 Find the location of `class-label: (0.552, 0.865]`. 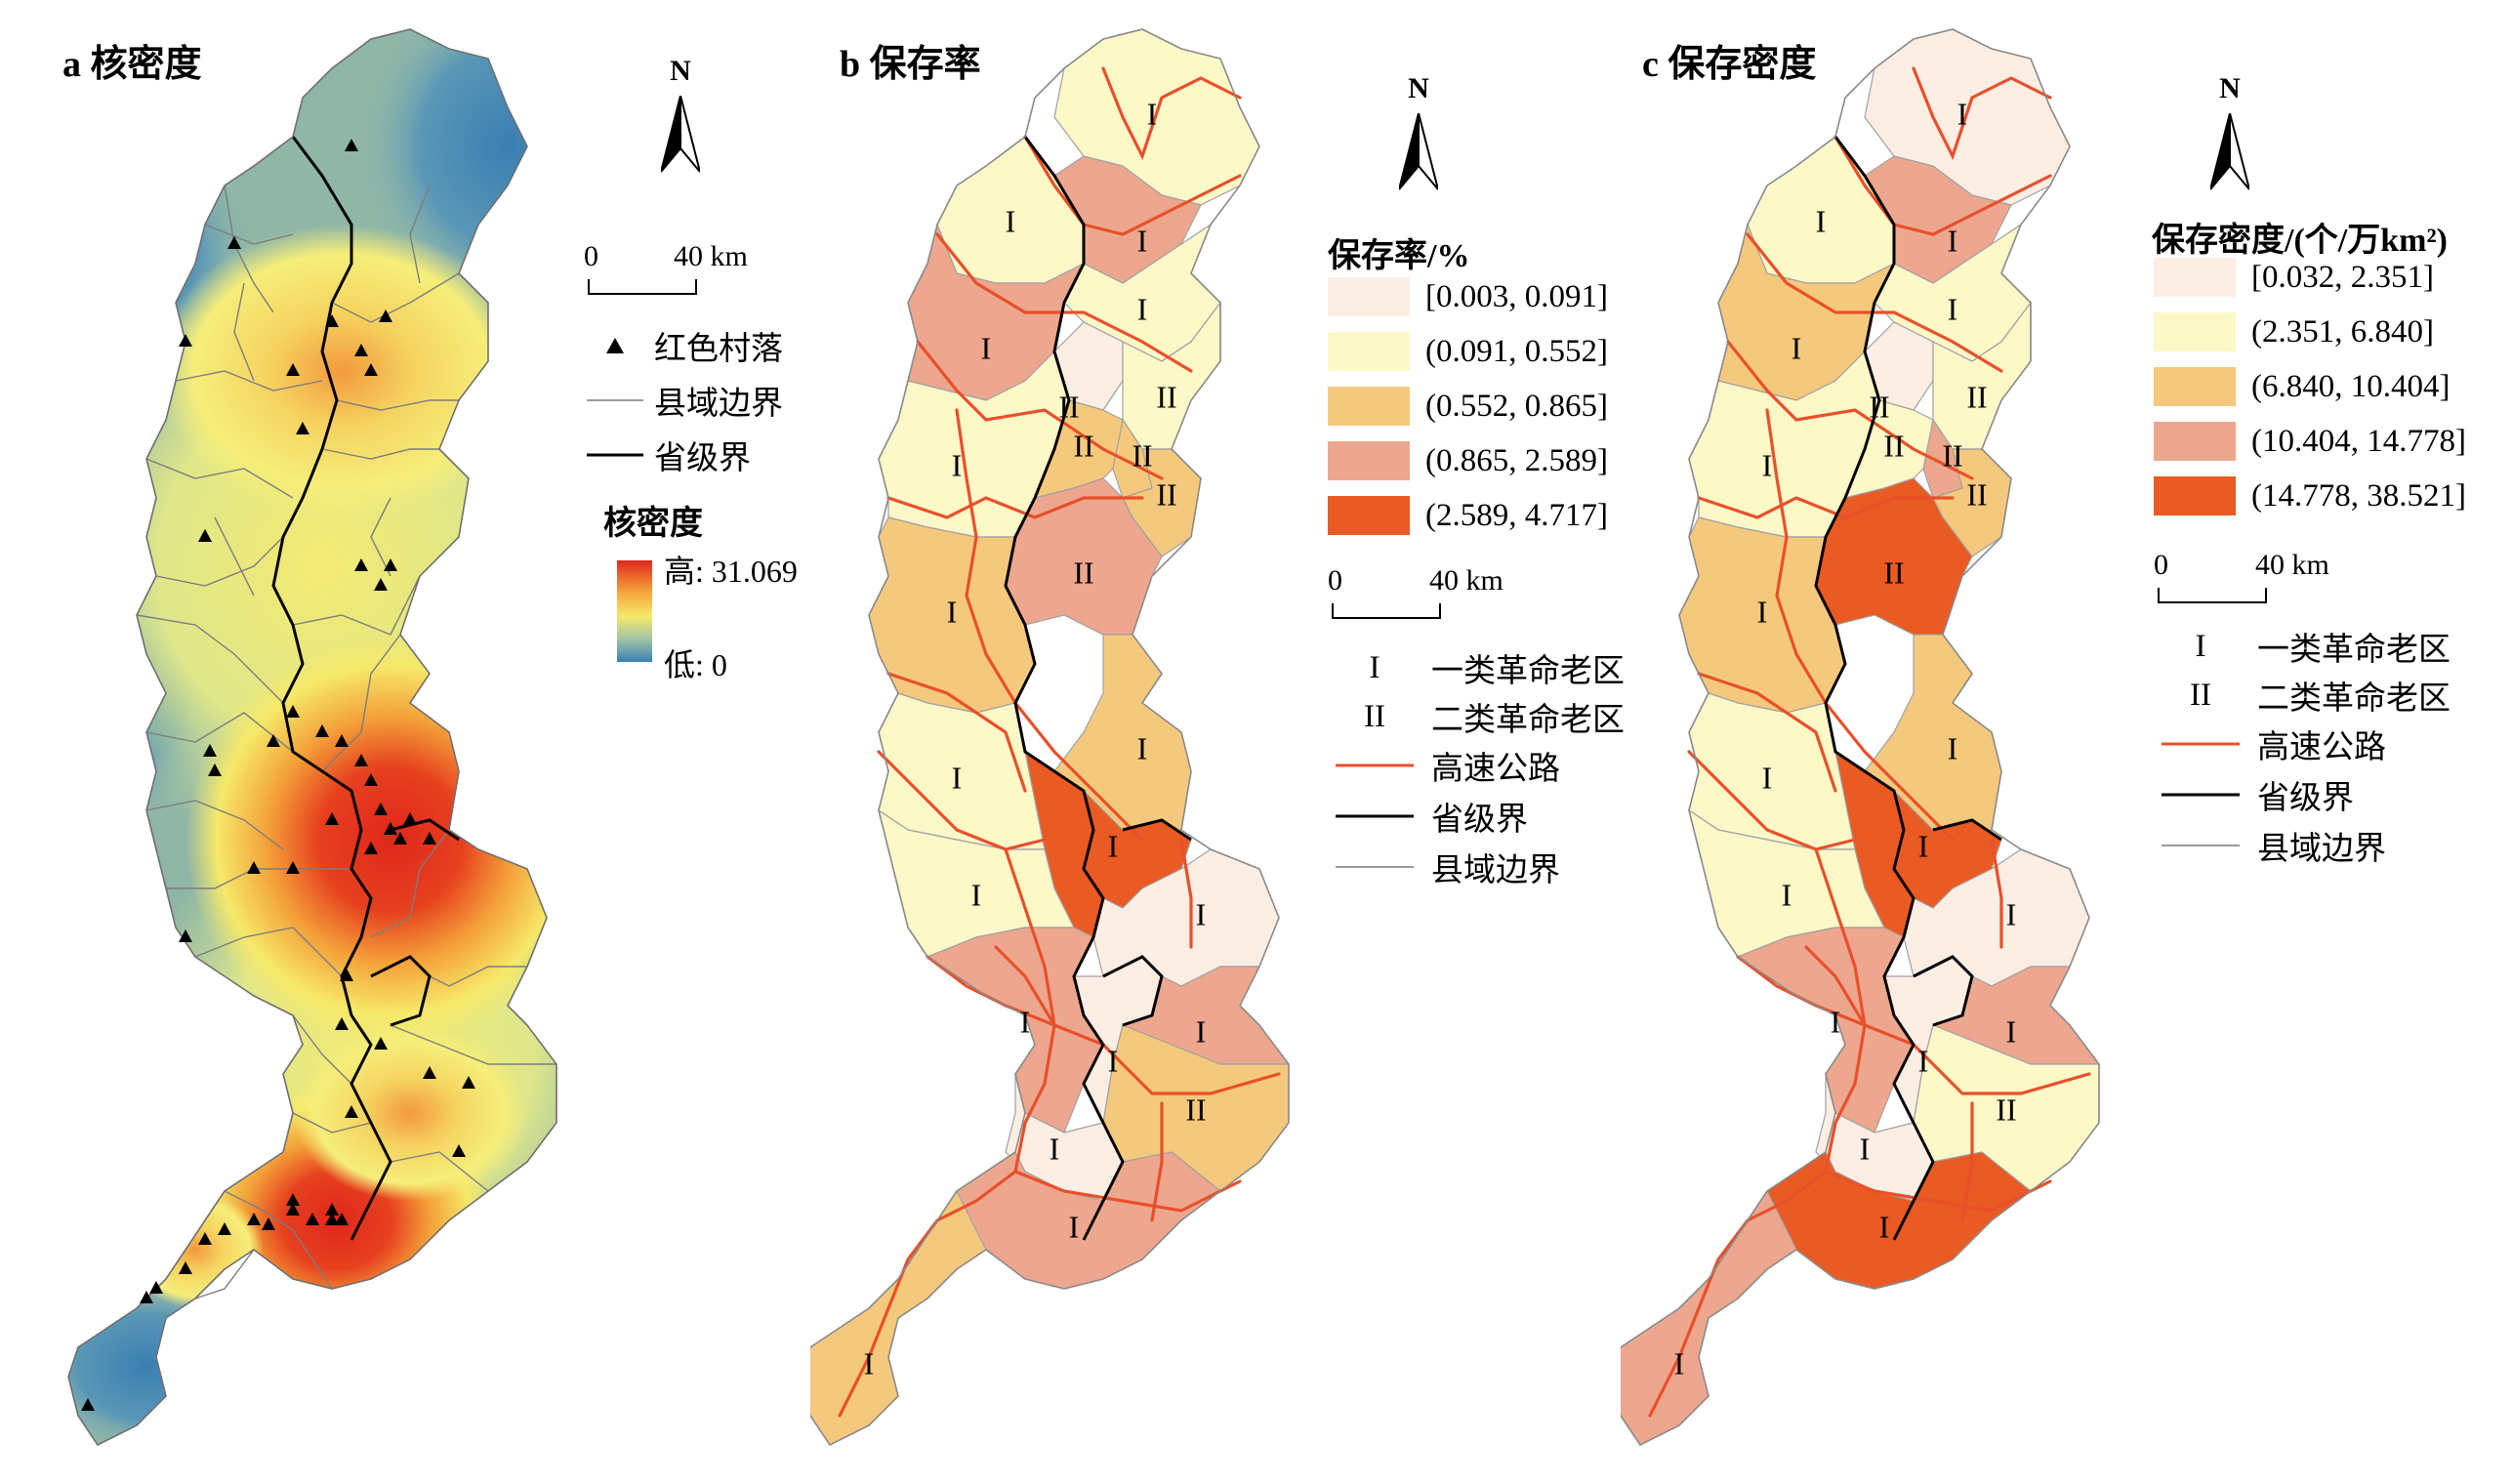

class-label: (0.552, 0.865] is located at coordinates (1516, 406).